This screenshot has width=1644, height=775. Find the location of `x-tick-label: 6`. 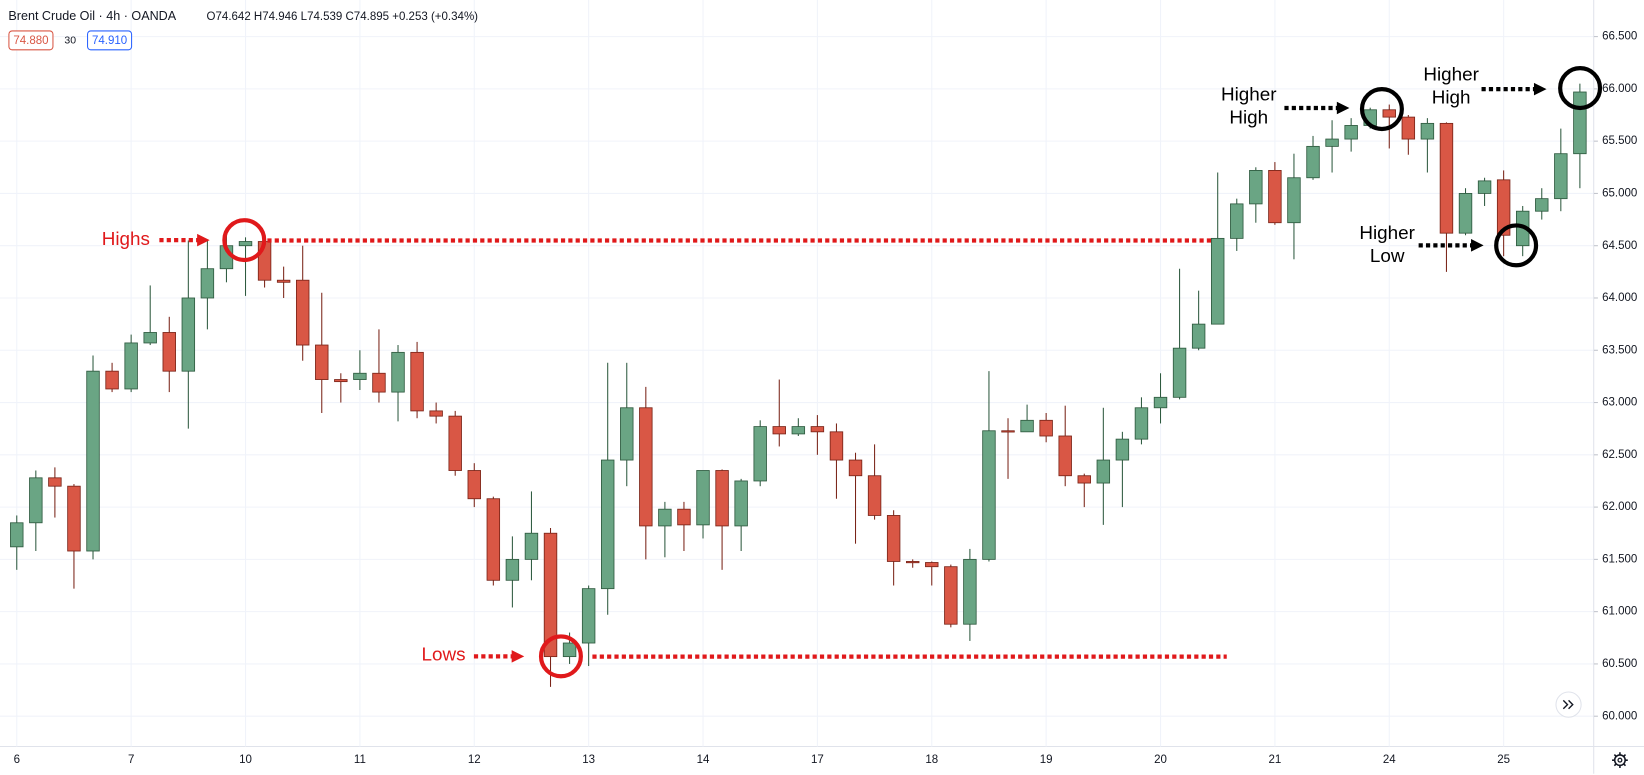

x-tick-label: 6 is located at coordinates (17, 760).